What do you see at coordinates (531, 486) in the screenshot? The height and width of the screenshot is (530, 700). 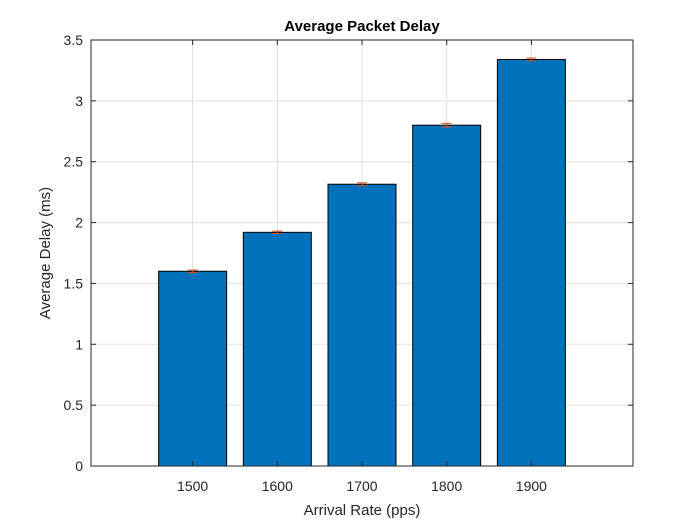 I see `x-tick-label: 1900` at bounding box center [531, 486].